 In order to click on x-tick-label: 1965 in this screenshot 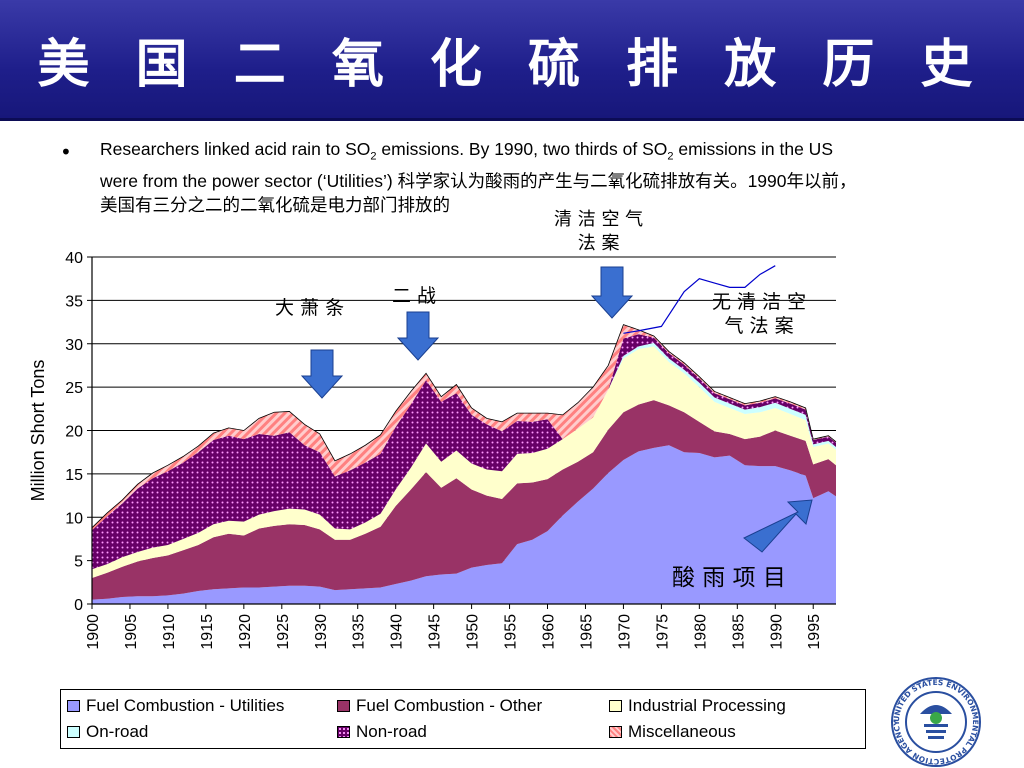, I will do `click(586, 632)`.